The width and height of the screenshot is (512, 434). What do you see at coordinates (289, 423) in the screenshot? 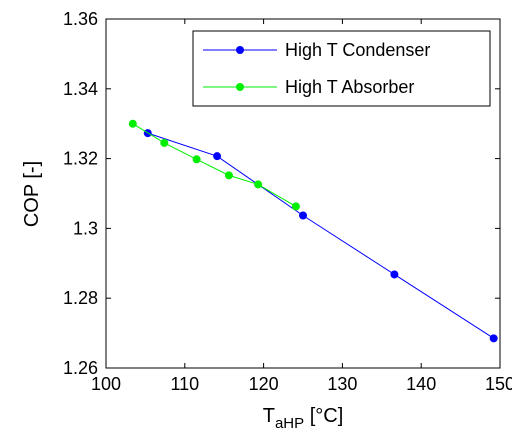
I see `x-axis-label-sub: aHP` at bounding box center [289, 423].